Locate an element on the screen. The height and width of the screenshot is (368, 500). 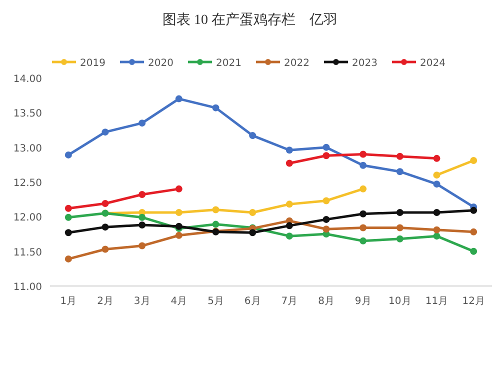
x-tick-label: 8月 is located at coordinates (326, 301).